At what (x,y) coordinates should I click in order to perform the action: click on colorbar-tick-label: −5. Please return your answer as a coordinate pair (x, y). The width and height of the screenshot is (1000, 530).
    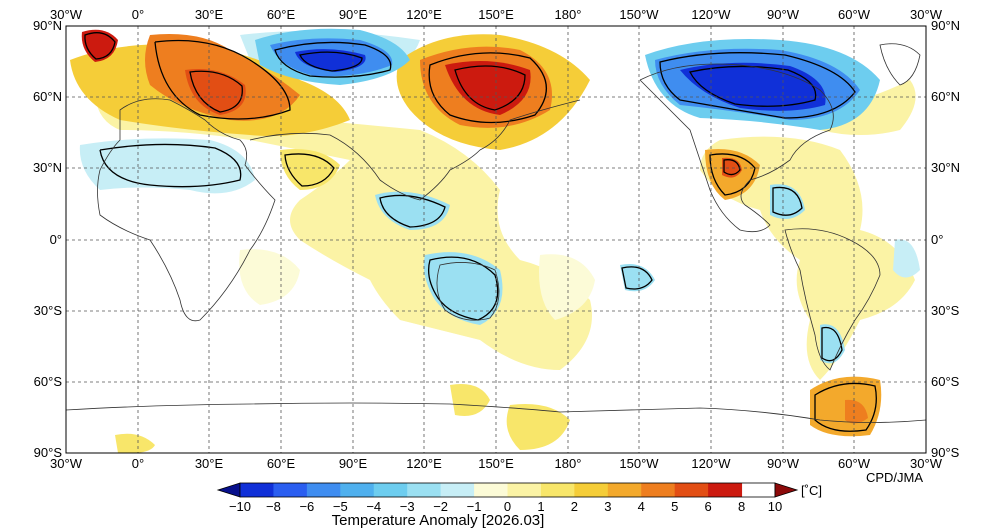
    Looking at the image, I should click on (340, 506).